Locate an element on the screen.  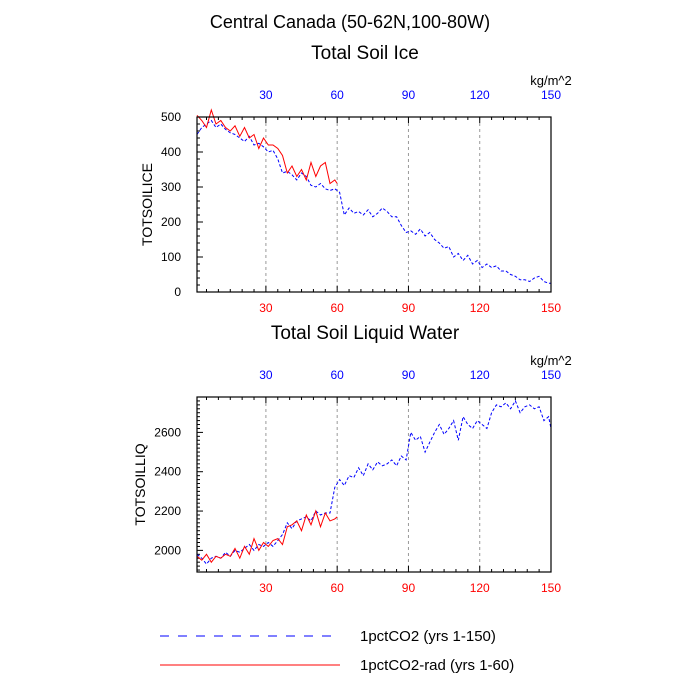
legend-label-1pctco2: 1pctCO2 (yrs 1-150) is located at coordinates (428, 636).